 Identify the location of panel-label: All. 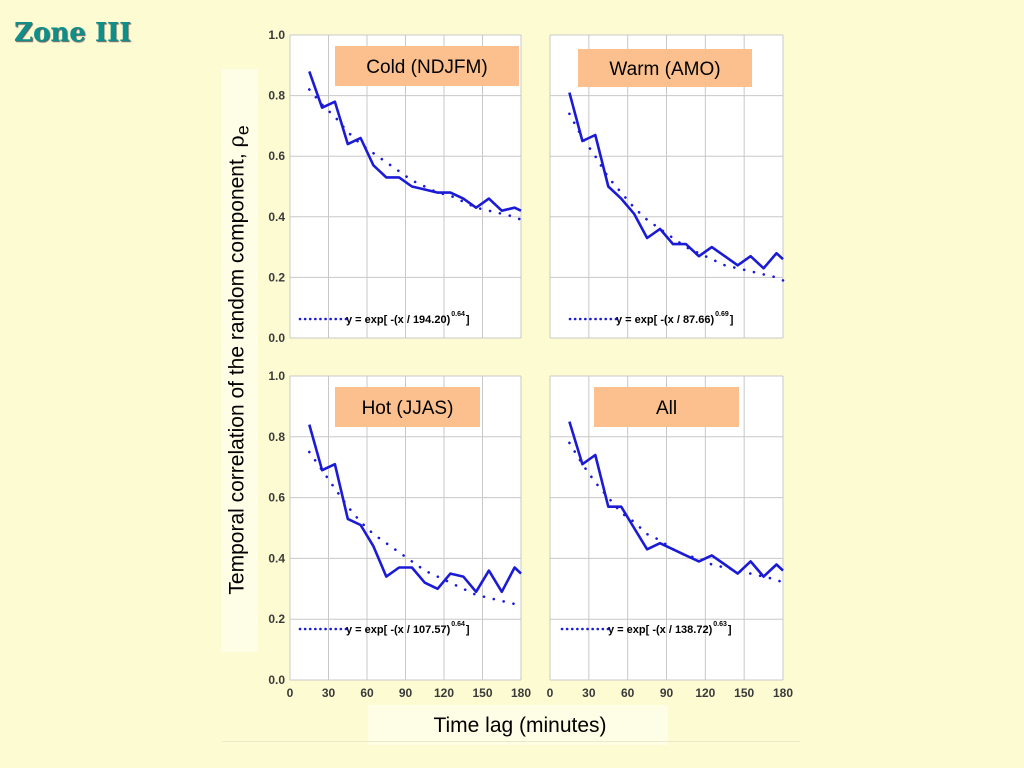
(666, 408).